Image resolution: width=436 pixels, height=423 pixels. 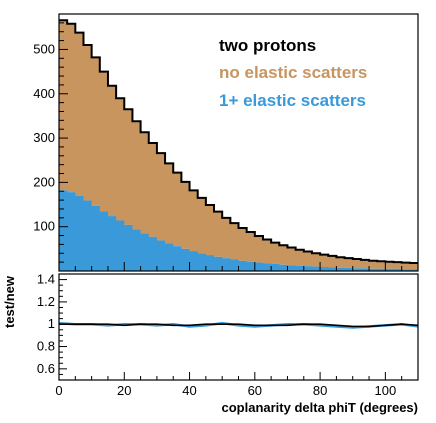 I want to click on x-tick-label: 20, so click(x=124, y=390).